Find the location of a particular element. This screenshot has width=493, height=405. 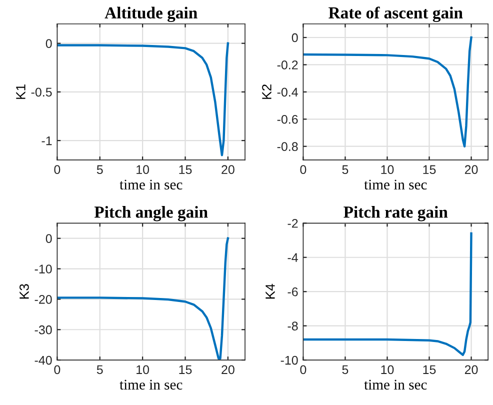

y-tick-label: -0.6 is located at coordinates (287, 119).